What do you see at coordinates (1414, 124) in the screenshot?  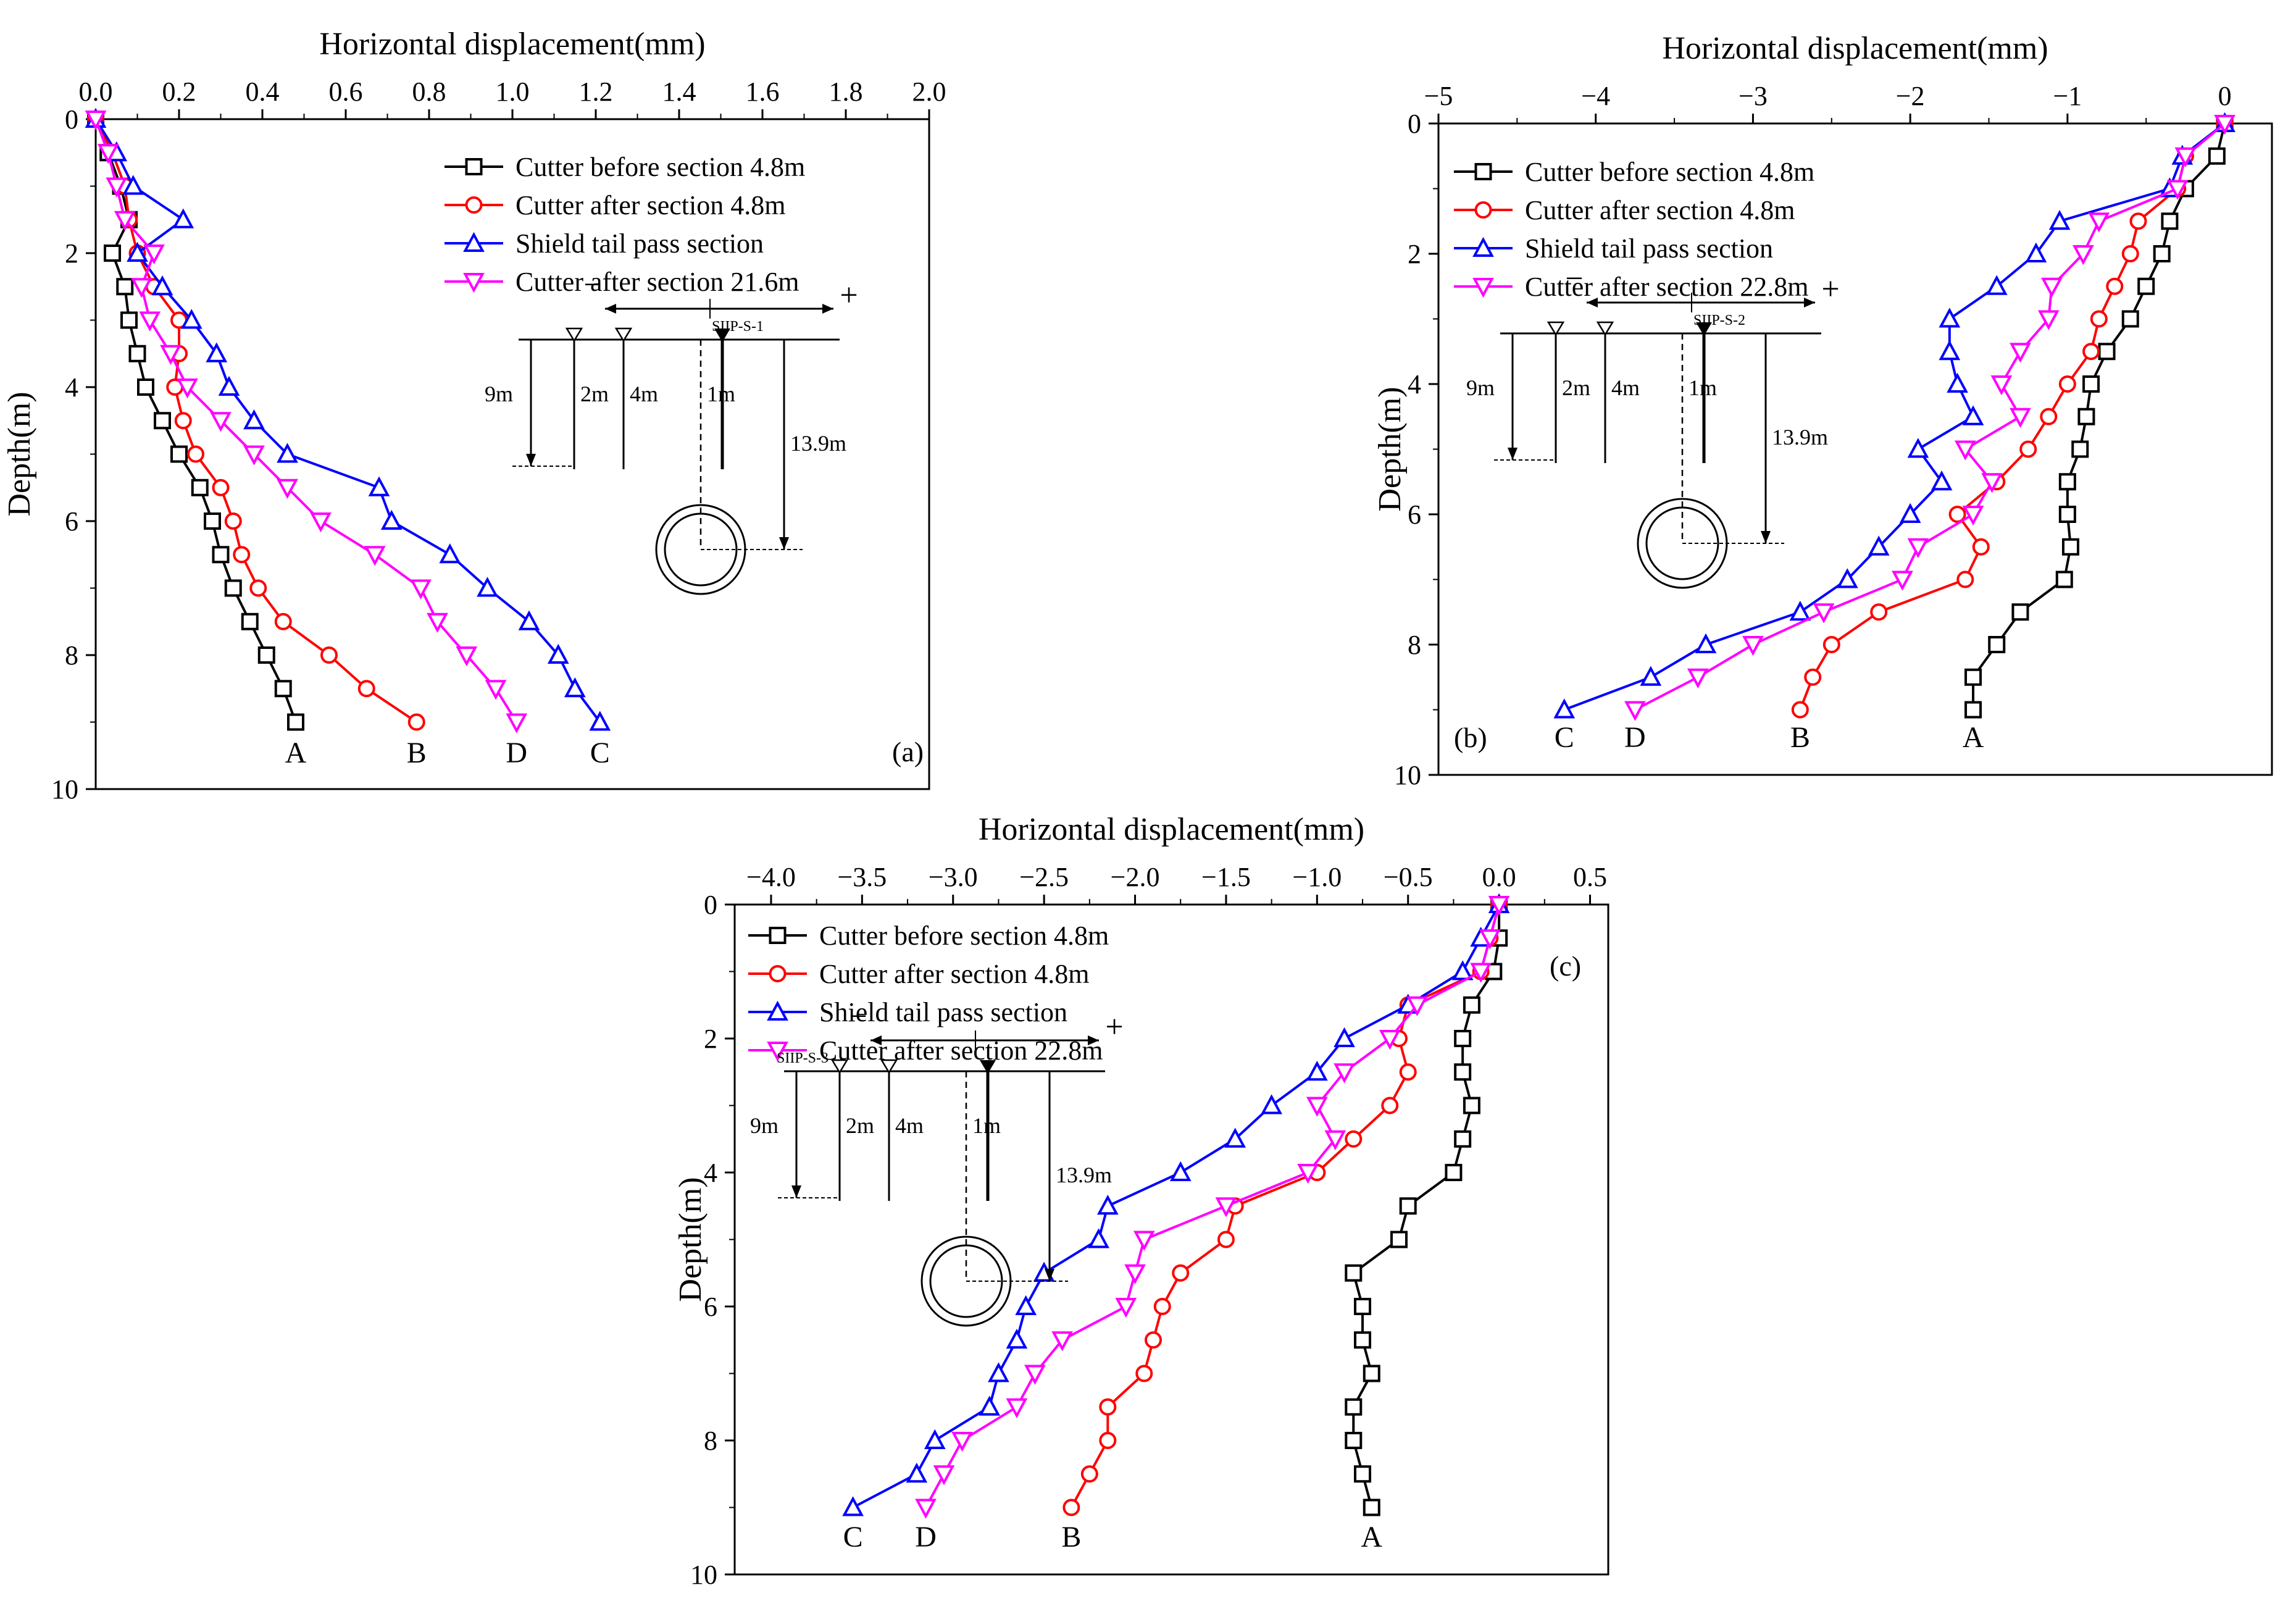 I see `y-tick-label: 0` at bounding box center [1414, 124].